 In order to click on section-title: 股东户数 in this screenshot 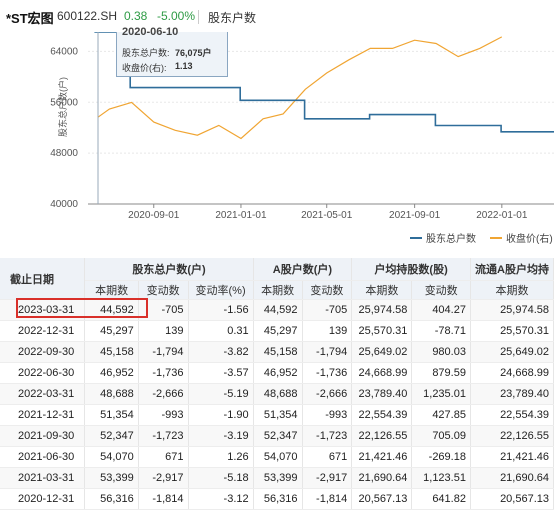, I will do `click(232, 18)`.